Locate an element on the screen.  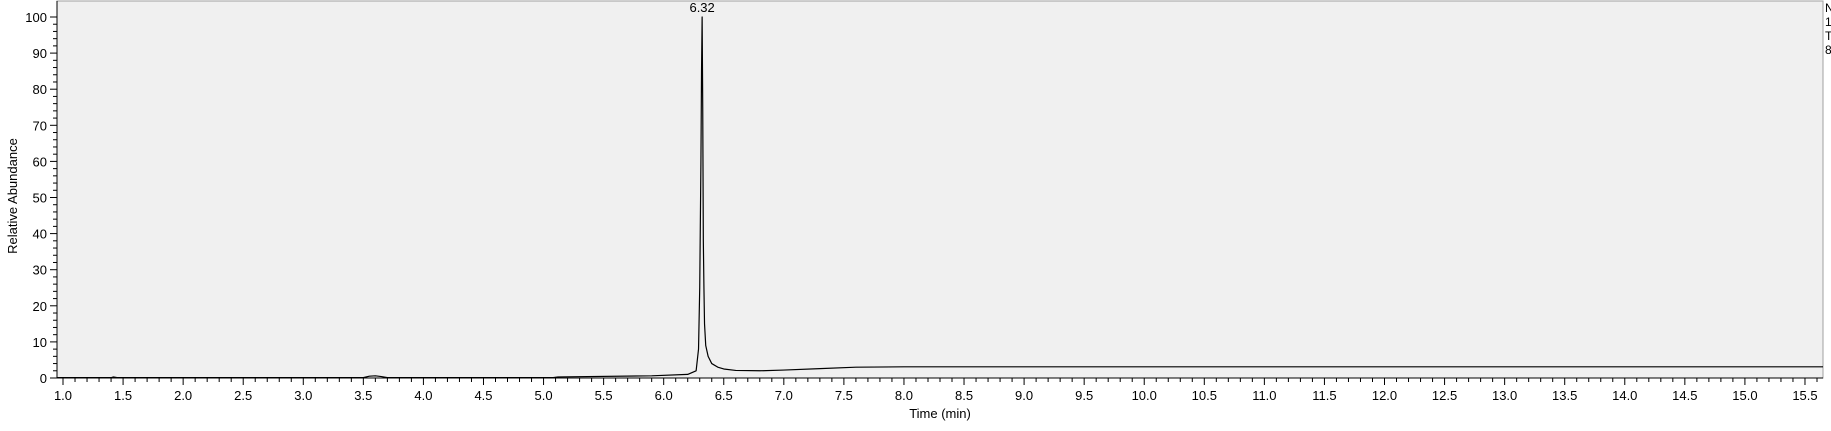
x-tick-label-22: 12.0 is located at coordinates (1384, 395).